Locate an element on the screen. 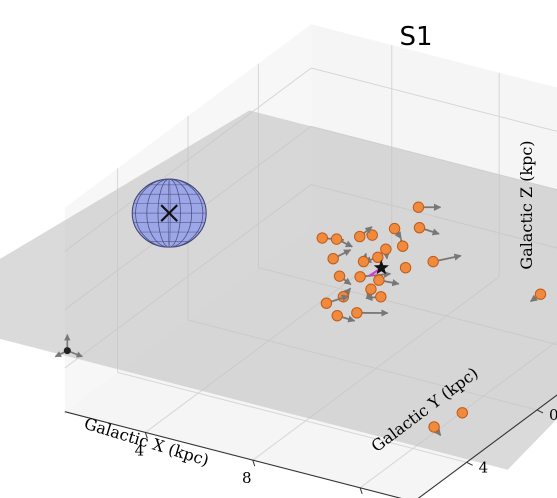 Image resolution: width=557 pixels, height=498 pixels. z-axis-label: Galactic Z (kpc) is located at coordinates (526, 204).